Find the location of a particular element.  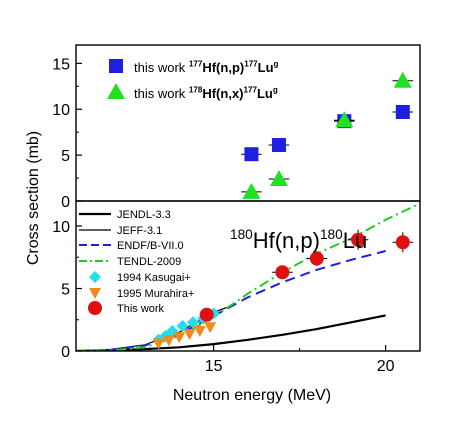

top-legend-label-1-part: g is located at coordinates (275, 90).